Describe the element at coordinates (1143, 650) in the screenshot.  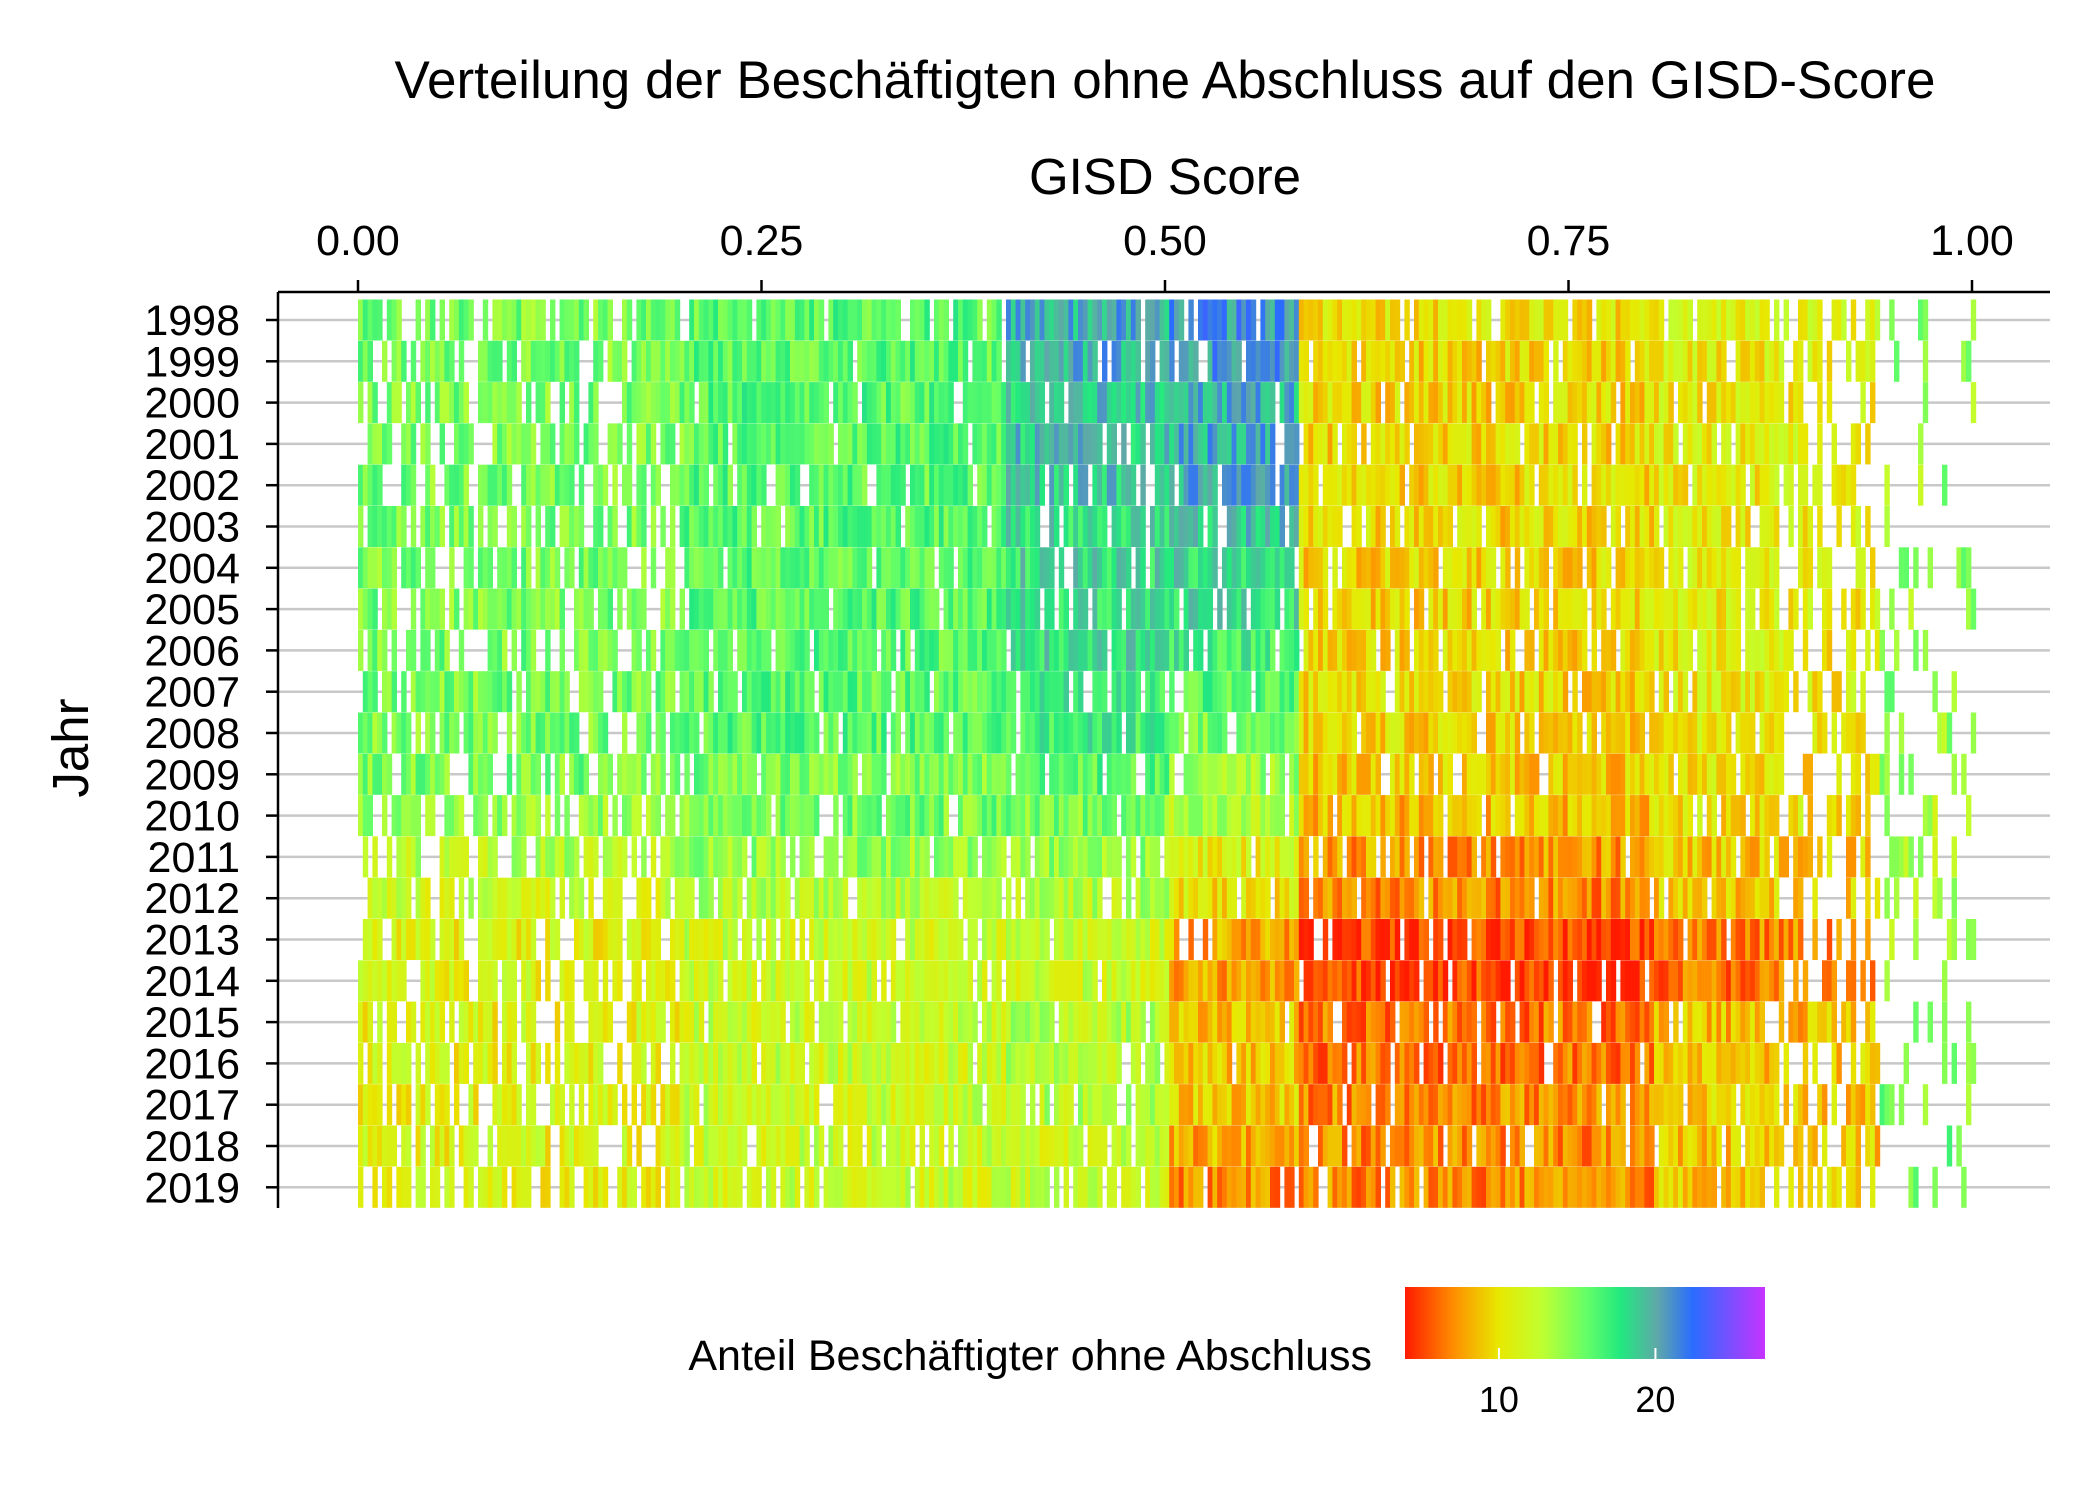
I see `heatmap-row` at that location.